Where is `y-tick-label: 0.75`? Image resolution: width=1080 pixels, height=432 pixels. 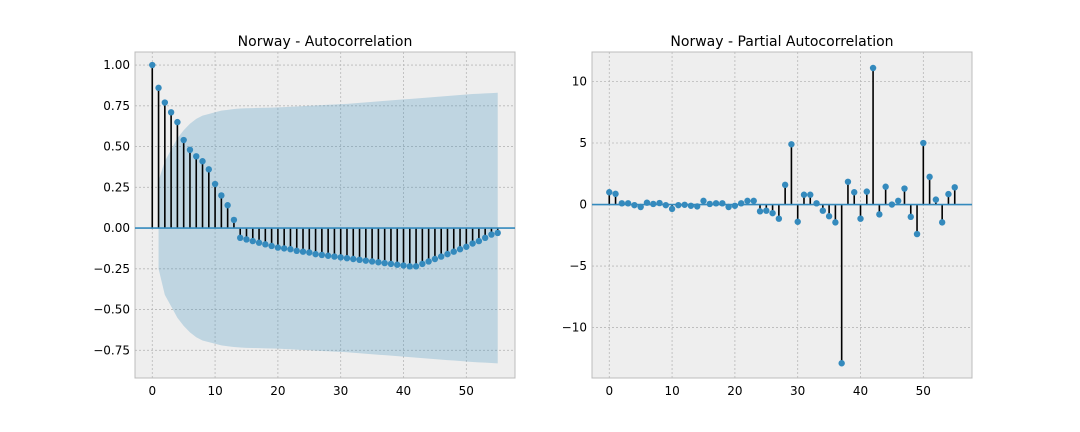 y-tick-label: 0.75 is located at coordinates (116, 106).